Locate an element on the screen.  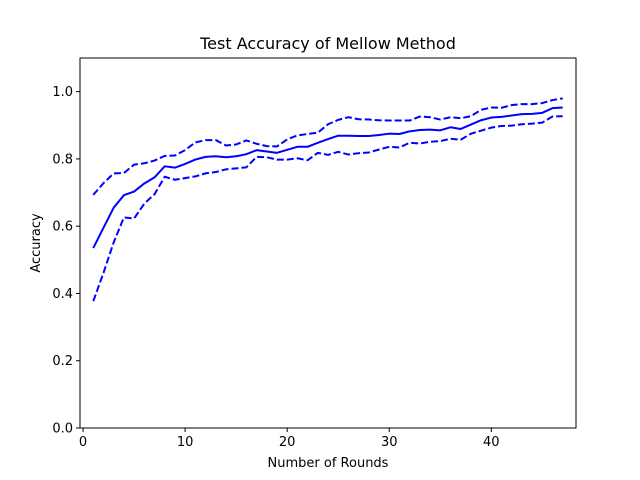
x-axis: 0 10 20 30 40 is located at coordinates (289, 439).